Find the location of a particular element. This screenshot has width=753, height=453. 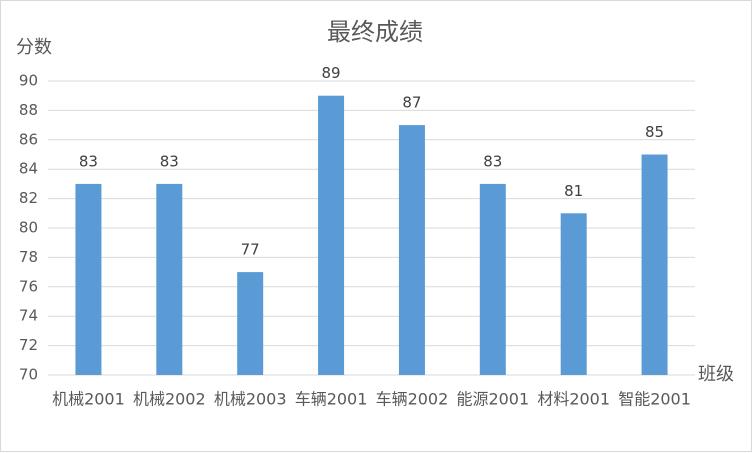

x-tick-label: 机械2002 is located at coordinates (169, 399).